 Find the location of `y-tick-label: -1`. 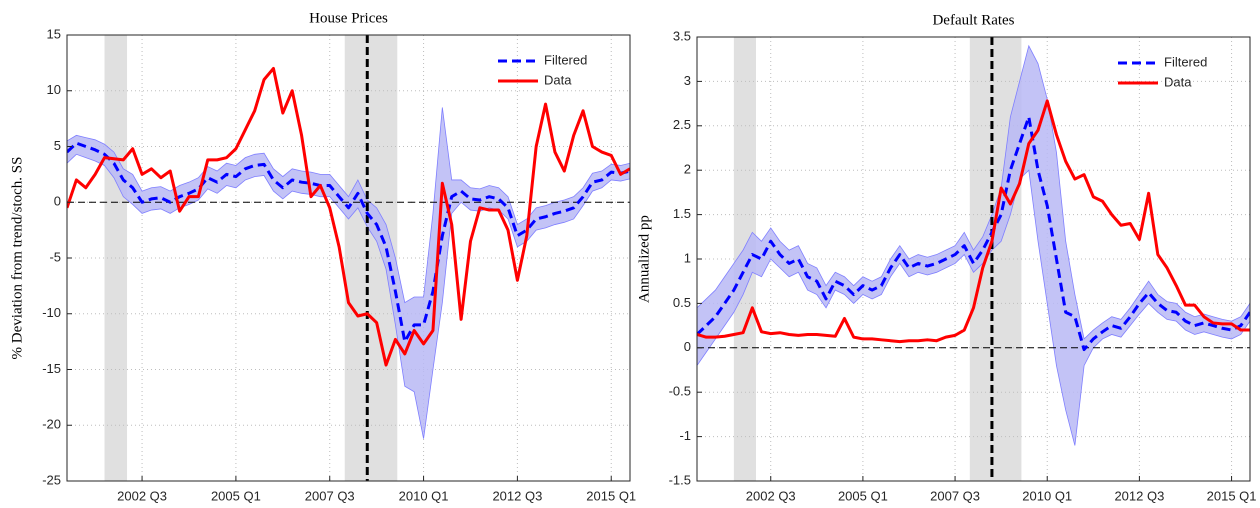

y-tick-label: -1 is located at coordinates (685, 435).